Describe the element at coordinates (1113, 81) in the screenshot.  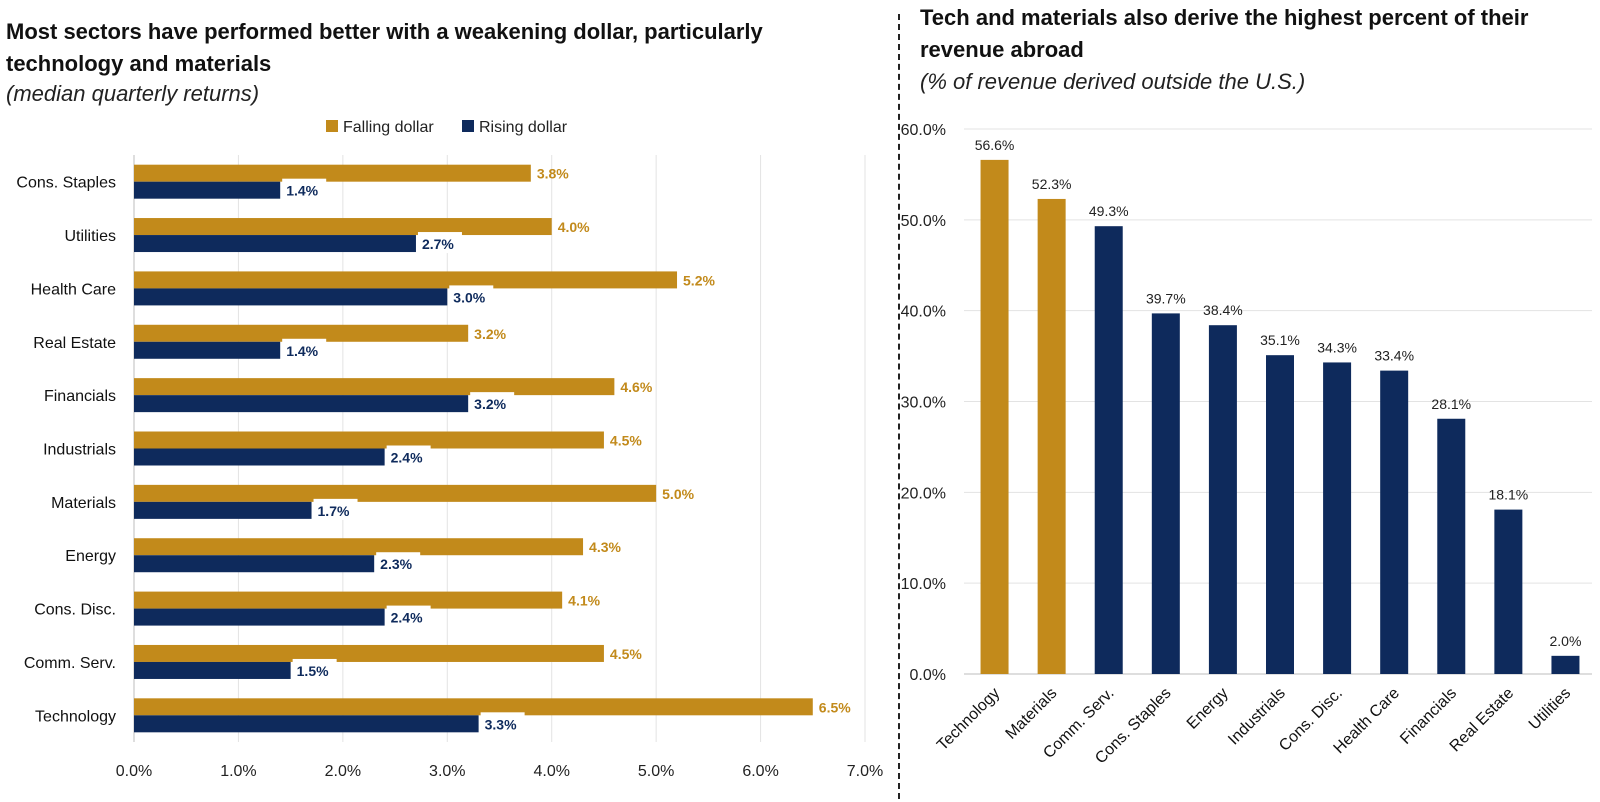
I see `right-chart-subtitle: (% of revenue derived outside the U.S.)` at that location.